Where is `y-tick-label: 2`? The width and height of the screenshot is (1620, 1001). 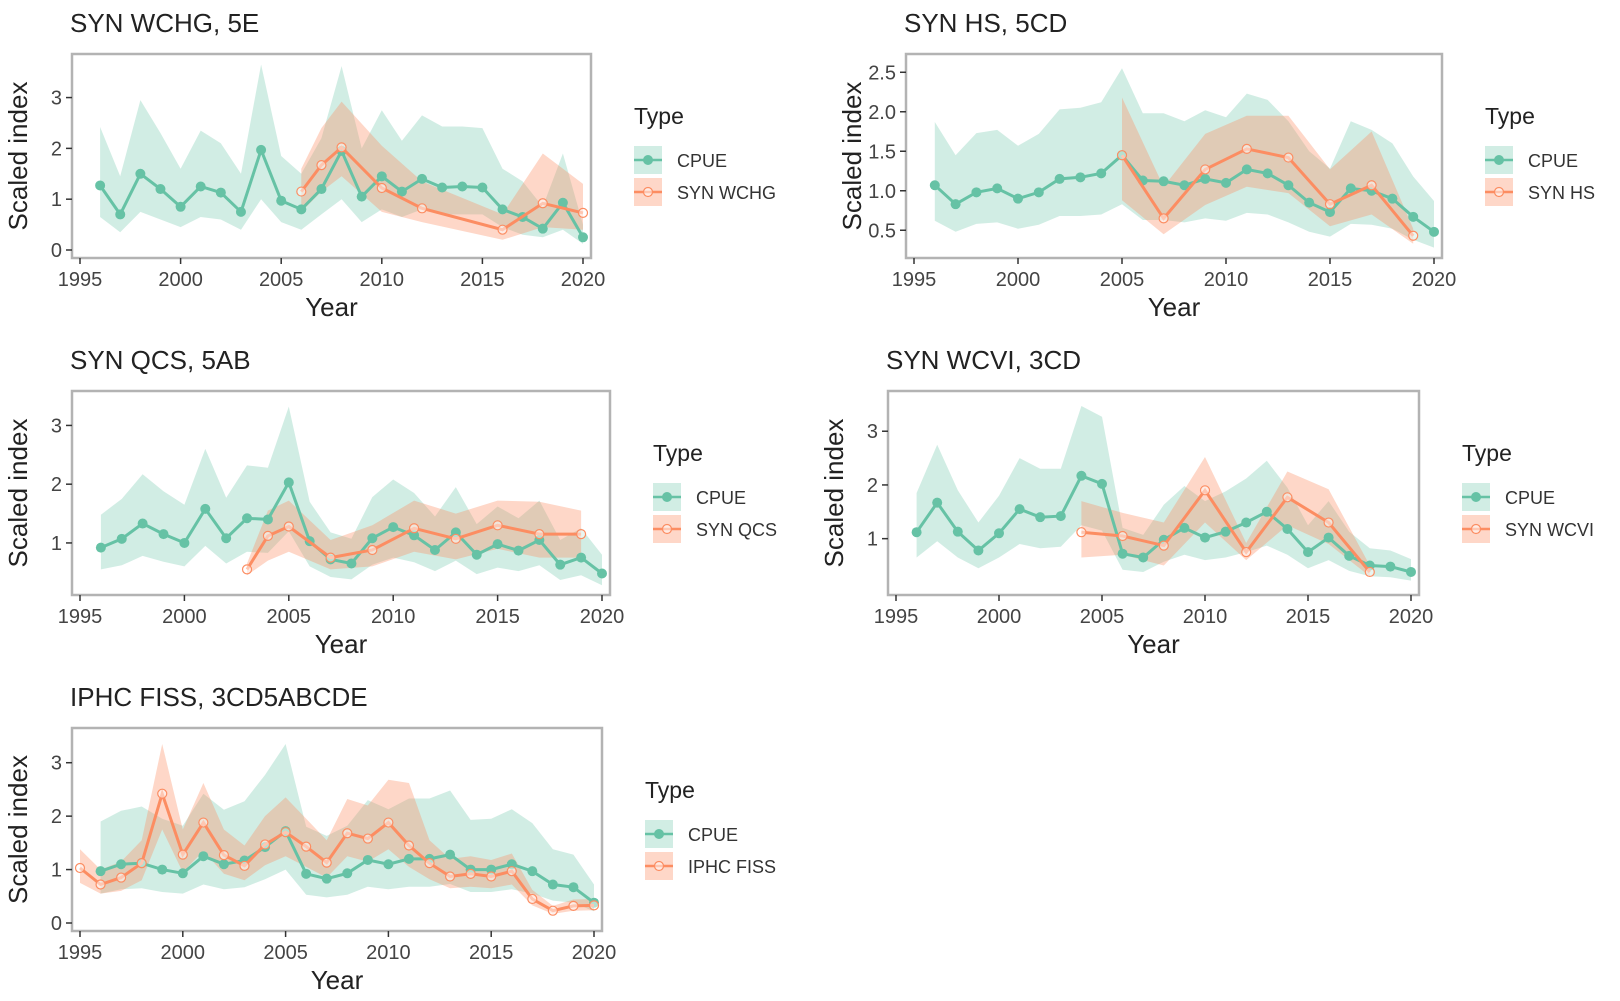
y-tick-label: 2 is located at coordinates (56, 485).